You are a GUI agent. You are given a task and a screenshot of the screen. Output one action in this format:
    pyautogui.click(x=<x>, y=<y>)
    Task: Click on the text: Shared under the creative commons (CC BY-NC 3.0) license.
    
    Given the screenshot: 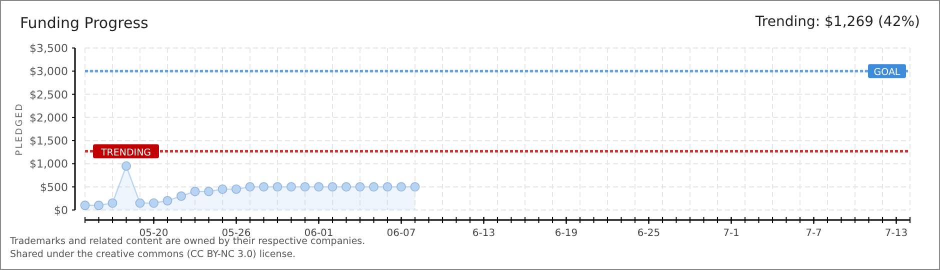 What is the action you would take?
    pyautogui.click(x=153, y=254)
    